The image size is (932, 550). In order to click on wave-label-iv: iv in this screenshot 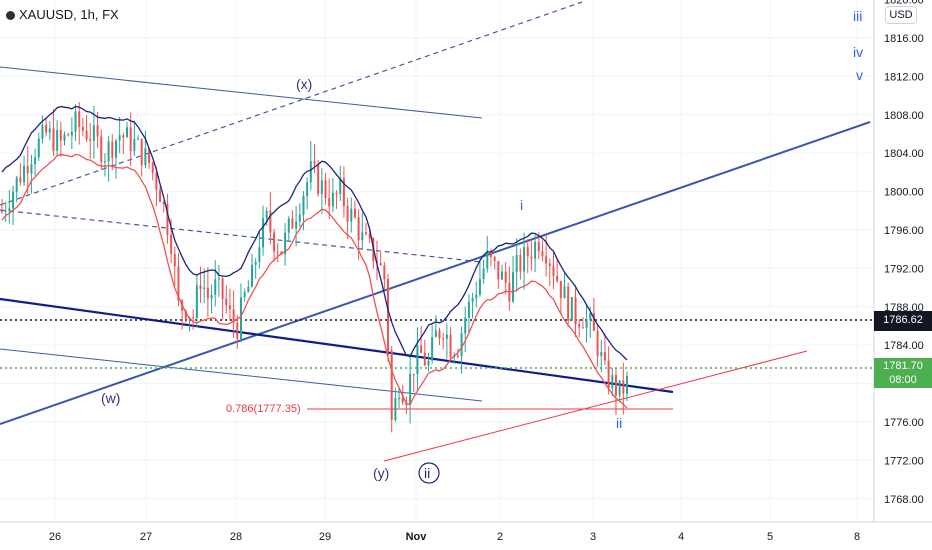, I will do `click(858, 52)`.